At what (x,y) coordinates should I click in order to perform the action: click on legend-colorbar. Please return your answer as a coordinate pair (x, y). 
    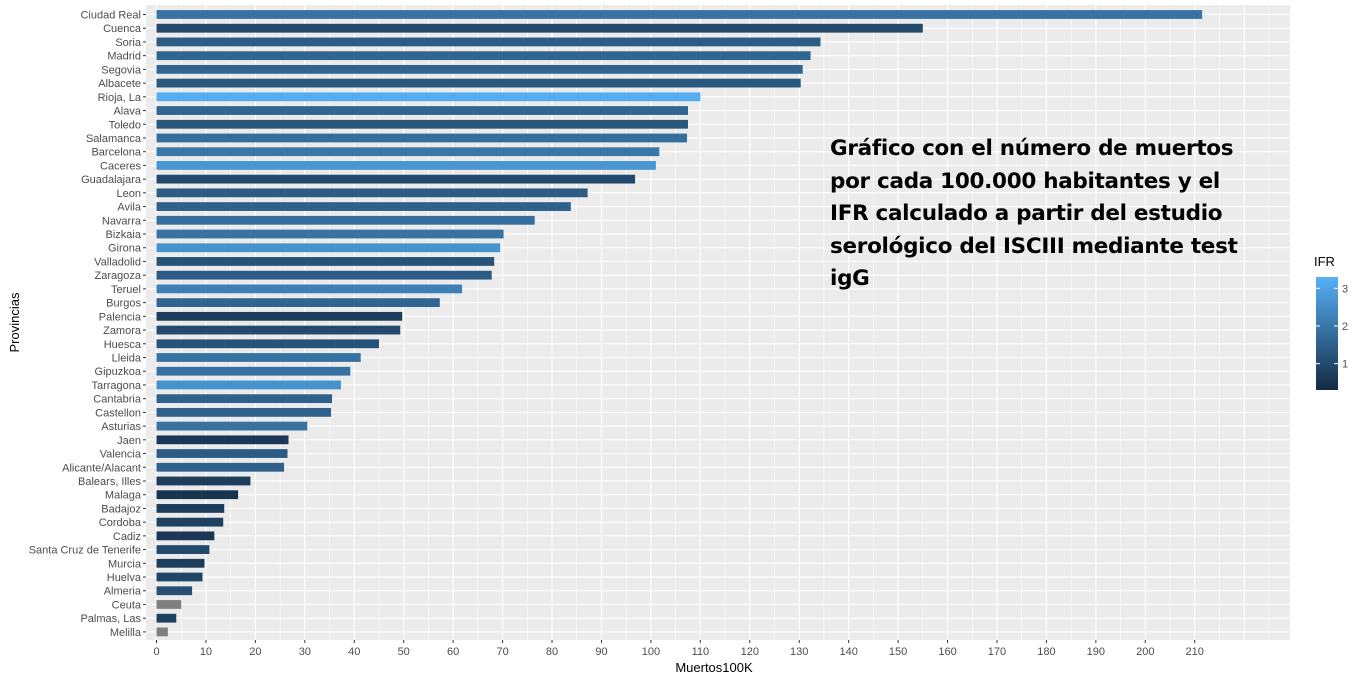
    Looking at the image, I should click on (1327, 333).